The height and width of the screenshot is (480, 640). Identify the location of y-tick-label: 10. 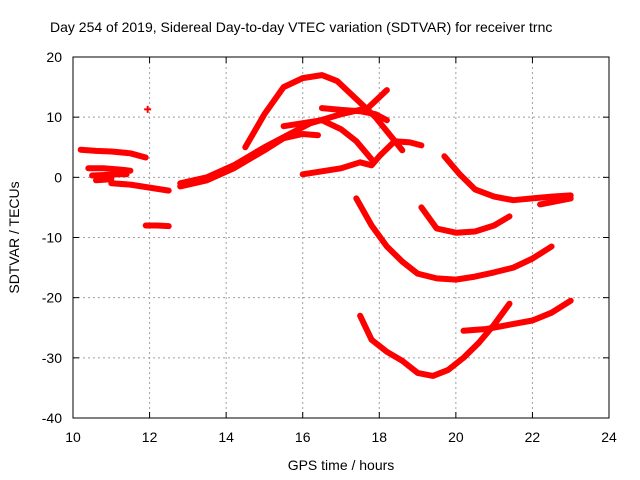
(54, 117).